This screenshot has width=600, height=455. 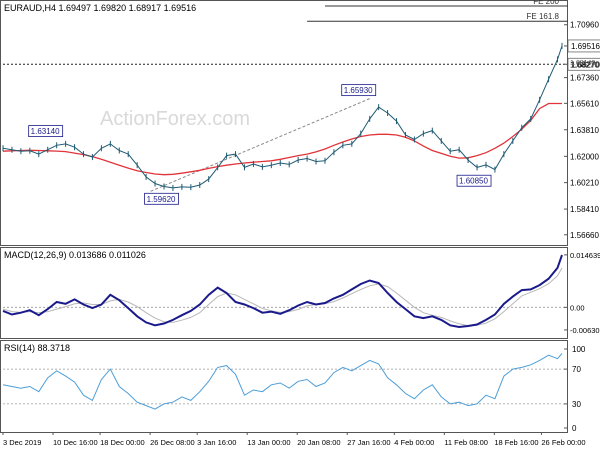 I want to click on time-axis-label: 18 Dec 00:00, so click(x=122, y=442).